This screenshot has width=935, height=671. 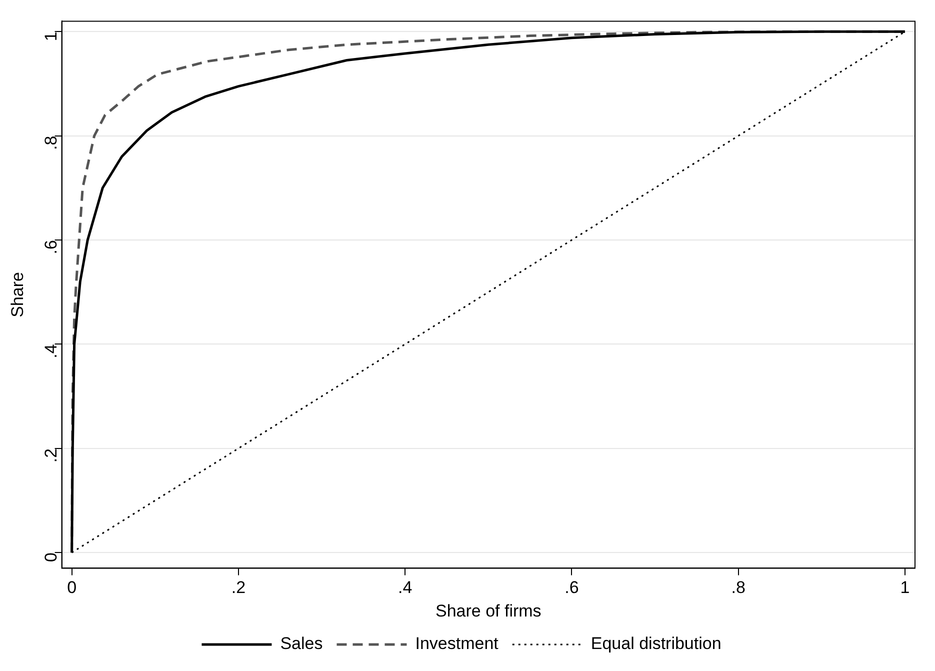 I want to click on legend-label: Sales, so click(x=301, y=644).